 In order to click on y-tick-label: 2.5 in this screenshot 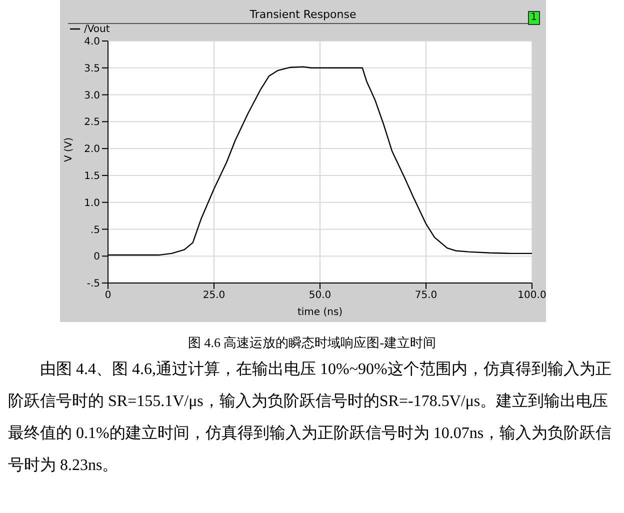, I will do `click(92, 122)`.